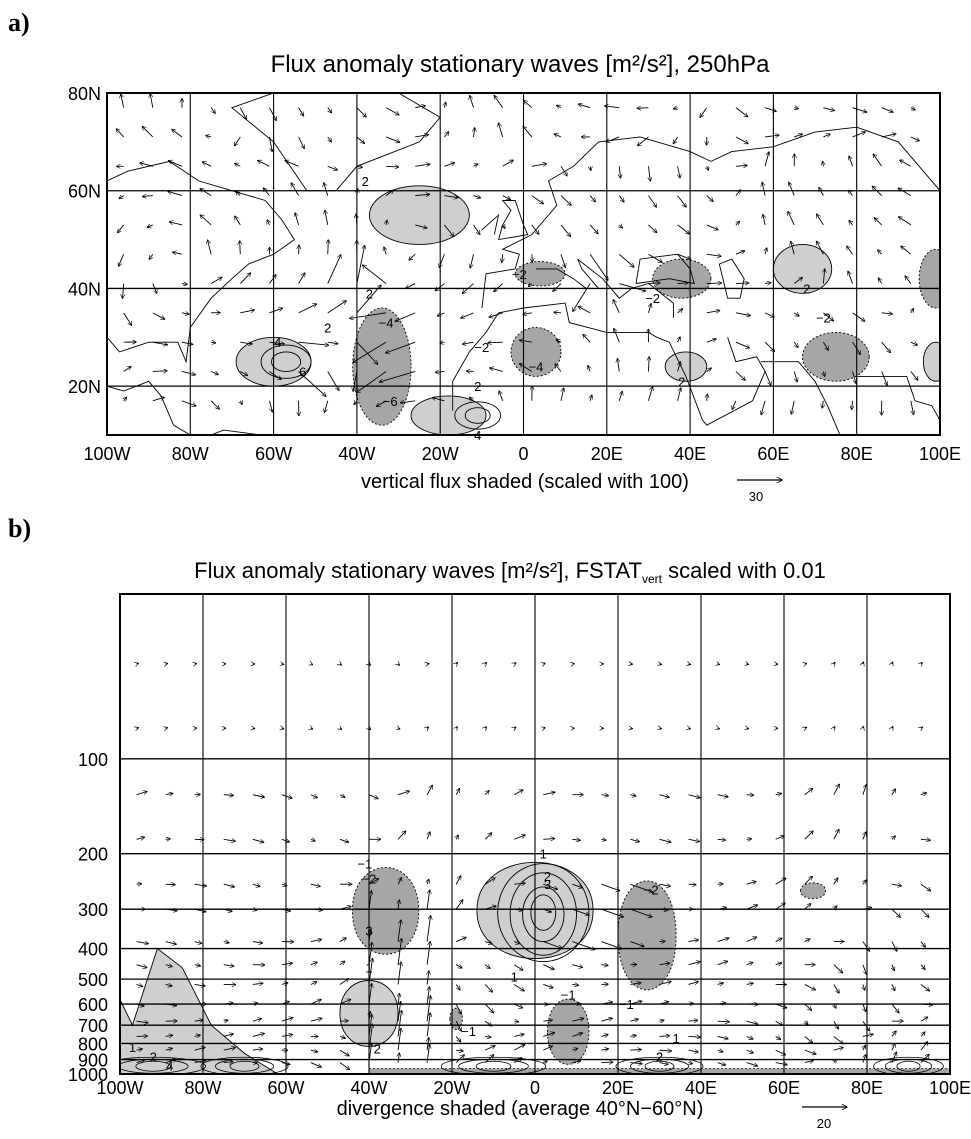 Image resolution: width=971 pixels, height=1139 pixels. I want to click on shade-b-east-negative, so click(647, 935).